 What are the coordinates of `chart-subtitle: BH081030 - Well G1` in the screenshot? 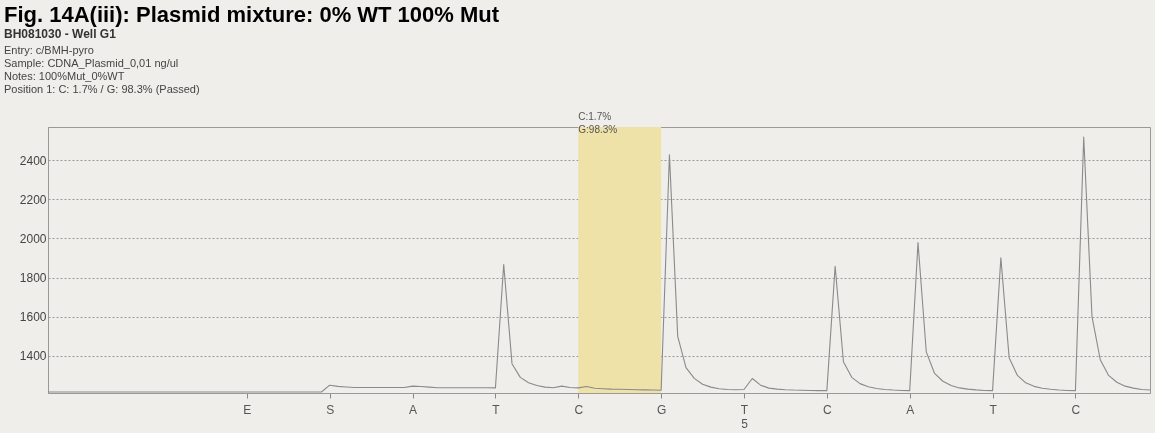 It's located at (60, 34).